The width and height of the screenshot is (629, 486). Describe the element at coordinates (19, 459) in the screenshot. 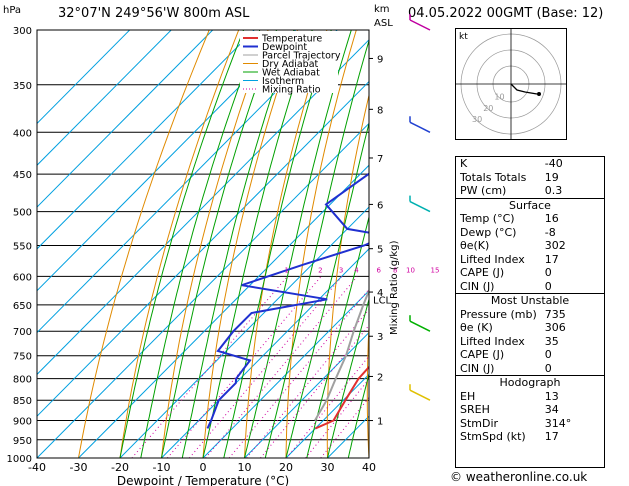

I see `pressure-tick-label: 1000` at that location.